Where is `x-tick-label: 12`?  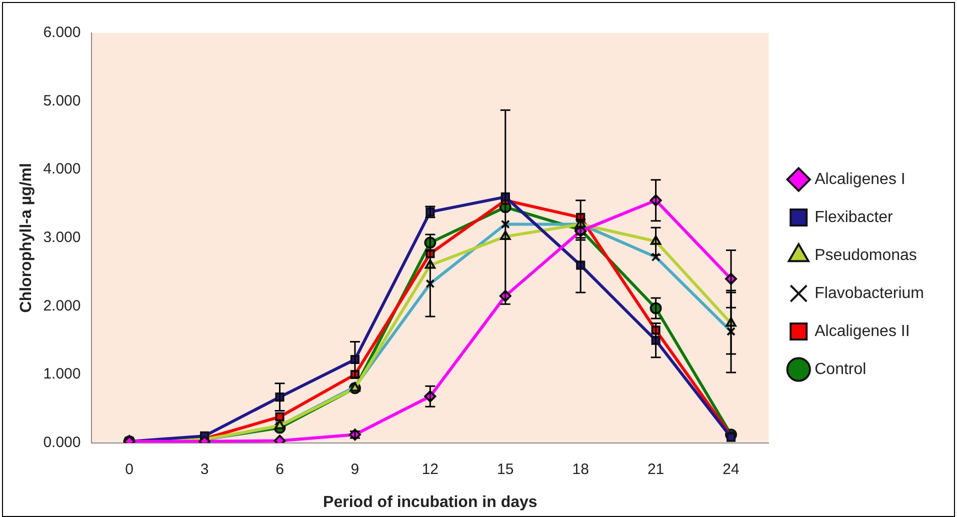 x-tick-label: 12 is located at coordinates (430, 469).